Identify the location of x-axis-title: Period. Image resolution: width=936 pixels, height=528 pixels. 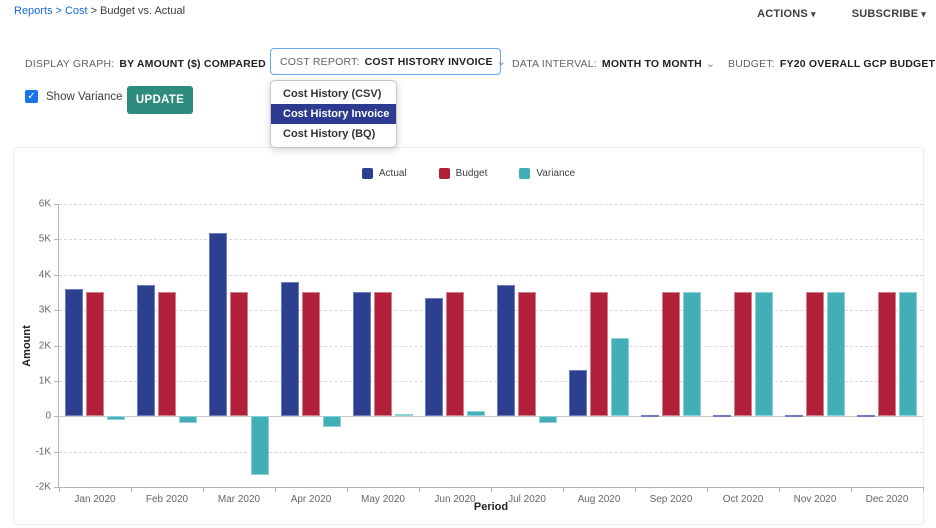
(491, 507).